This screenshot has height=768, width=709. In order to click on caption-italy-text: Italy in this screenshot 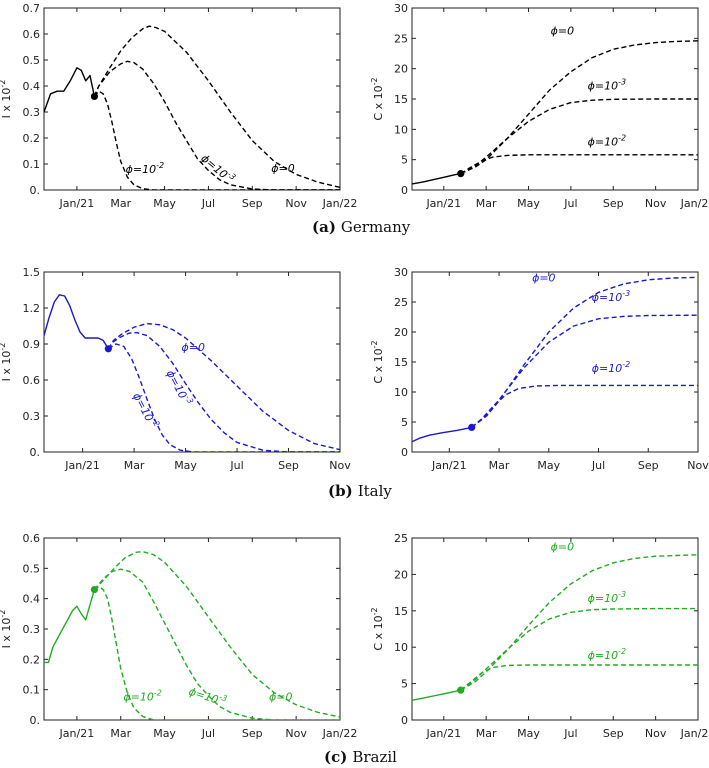, I will do `click(375, 491)`.